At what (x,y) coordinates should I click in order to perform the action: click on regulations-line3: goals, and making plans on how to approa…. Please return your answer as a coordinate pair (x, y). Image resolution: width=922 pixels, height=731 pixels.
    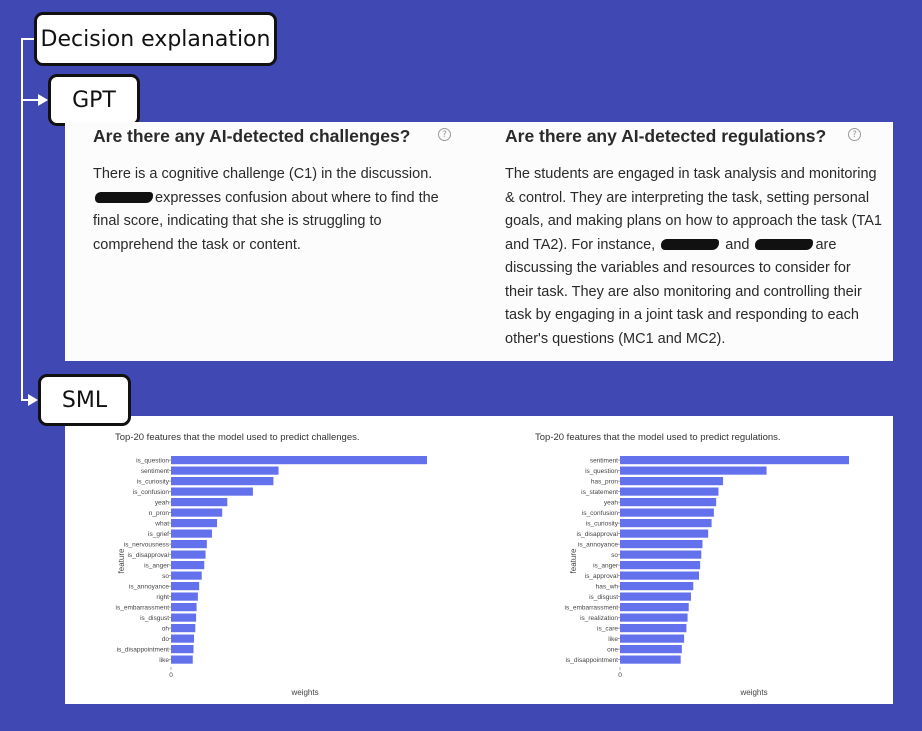
    Looking at the image, I should click on (693, 221).